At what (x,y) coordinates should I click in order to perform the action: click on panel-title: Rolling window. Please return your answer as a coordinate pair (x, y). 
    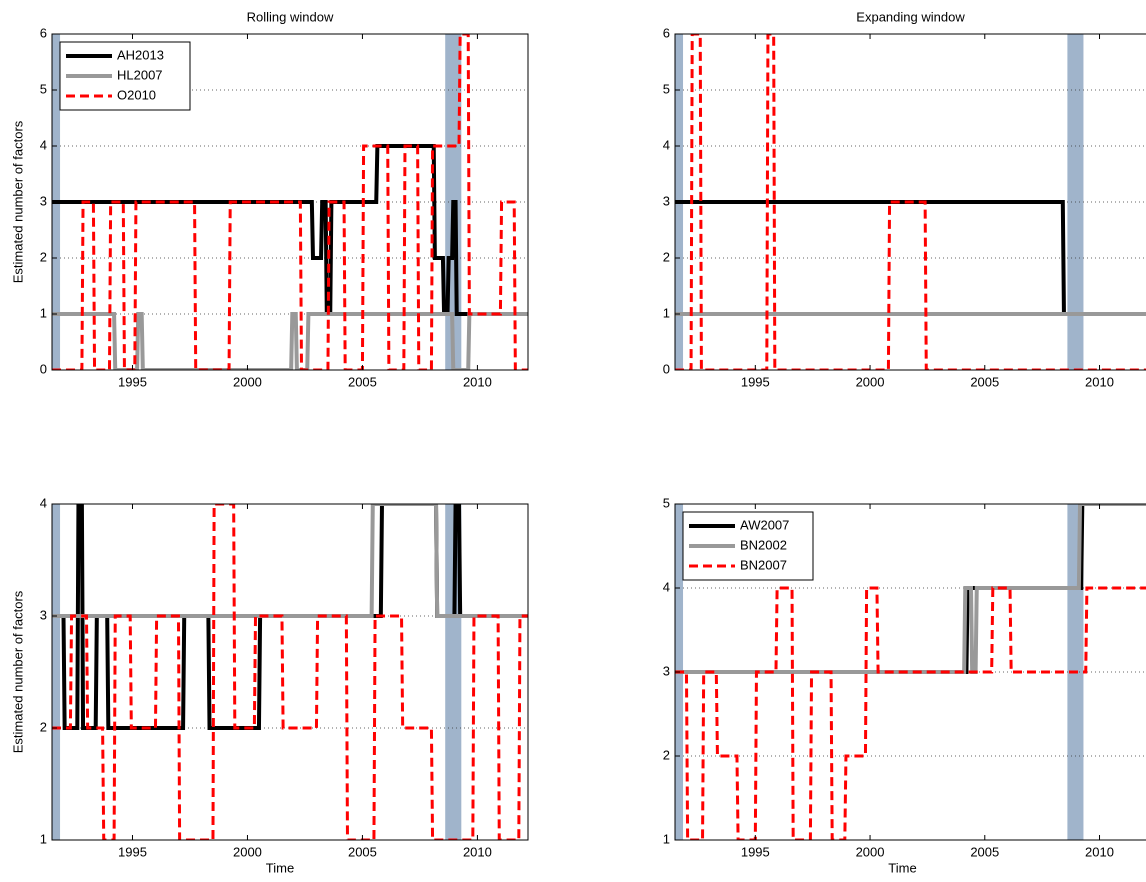
    Looking at the image, I should click on (290, 16).